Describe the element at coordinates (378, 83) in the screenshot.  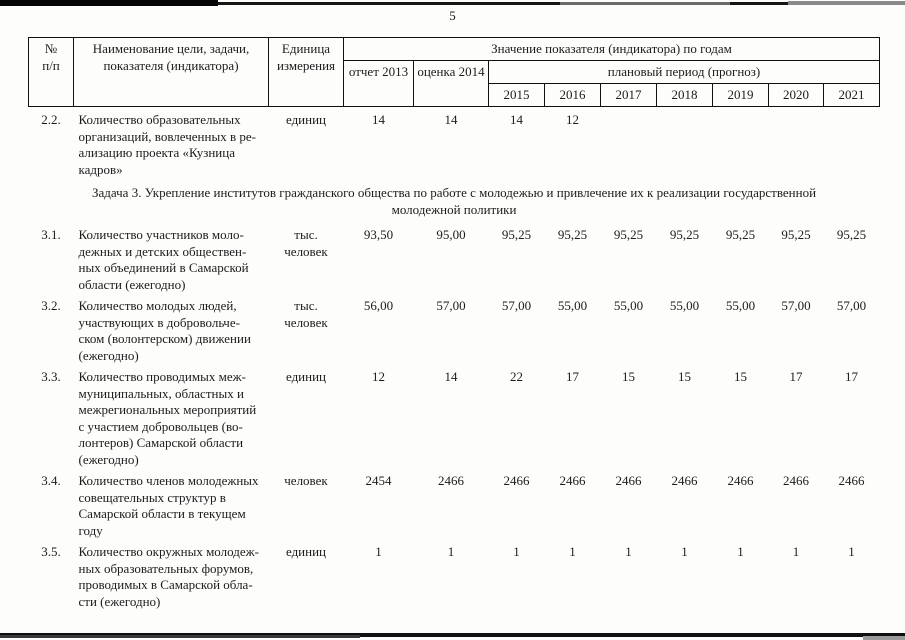
I see `header-report-2013: отчет 2013` at that location.